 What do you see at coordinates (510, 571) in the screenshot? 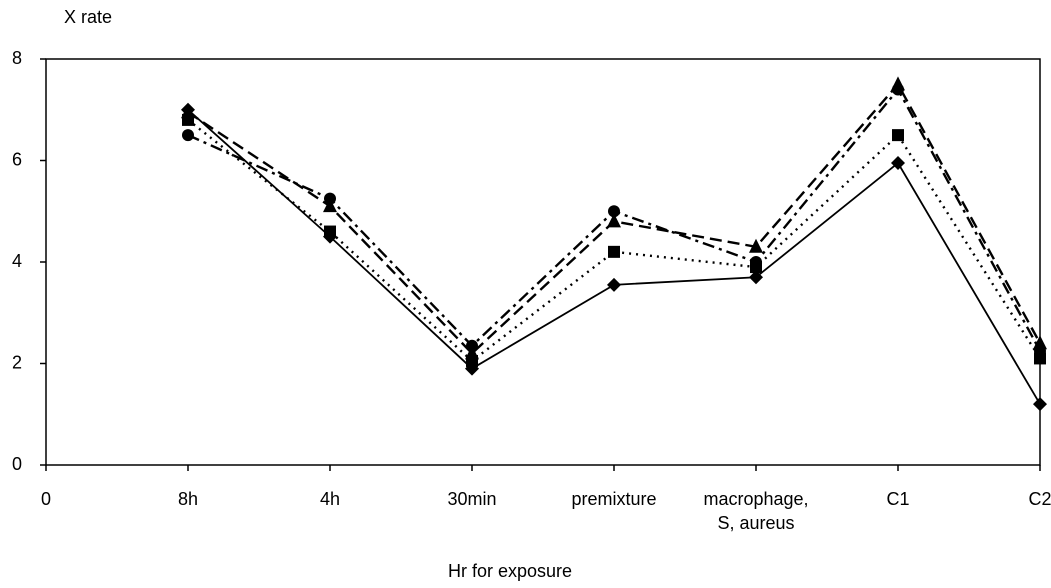
I see `x-axis-title: Hr for exposure` at bounding box center [510, 571].